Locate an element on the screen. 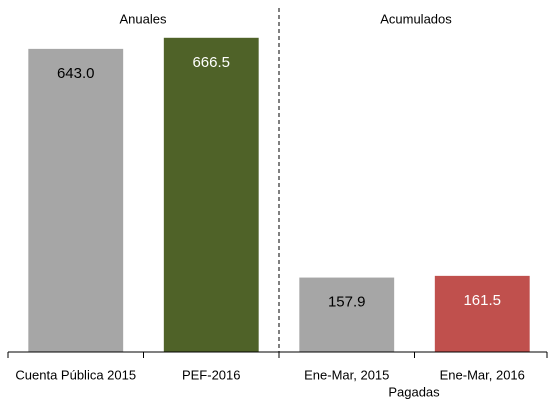  x-tick-label: Ene-Mar, 2015 is located at coordinates (346, 374).